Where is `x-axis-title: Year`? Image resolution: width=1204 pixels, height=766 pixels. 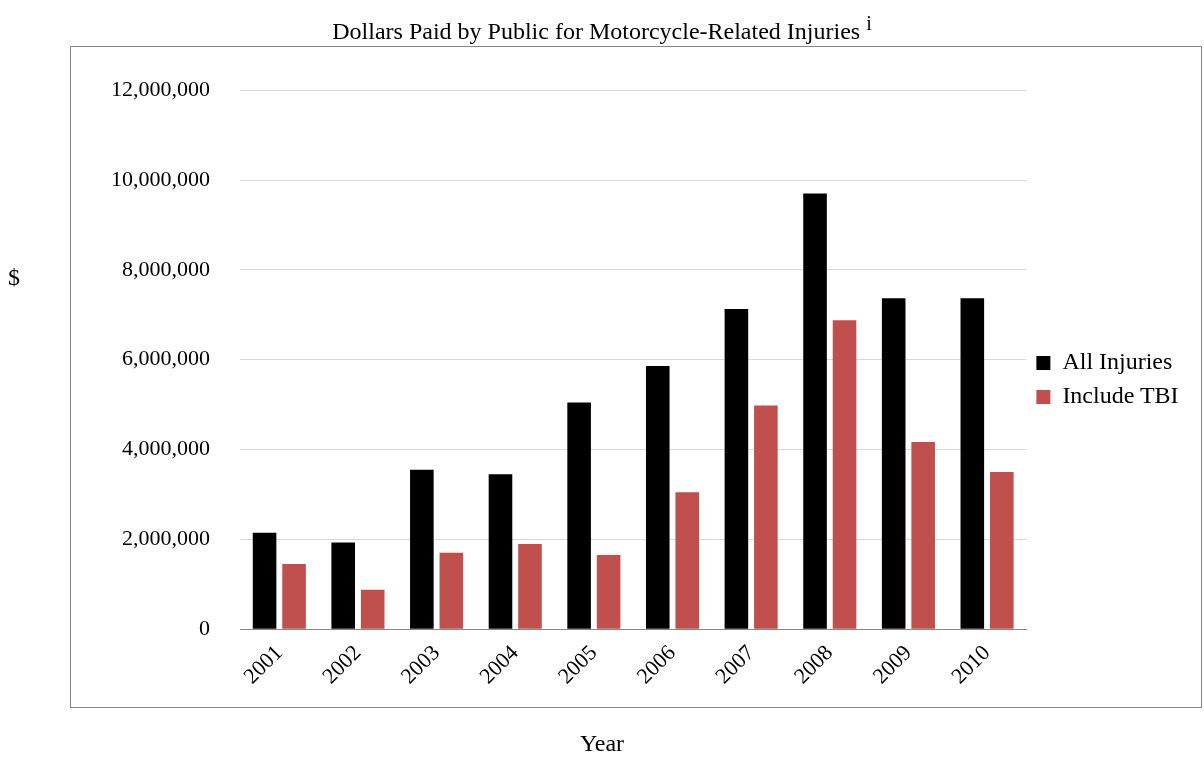 x-axis-title: Year is located at coordinates (602, 743).